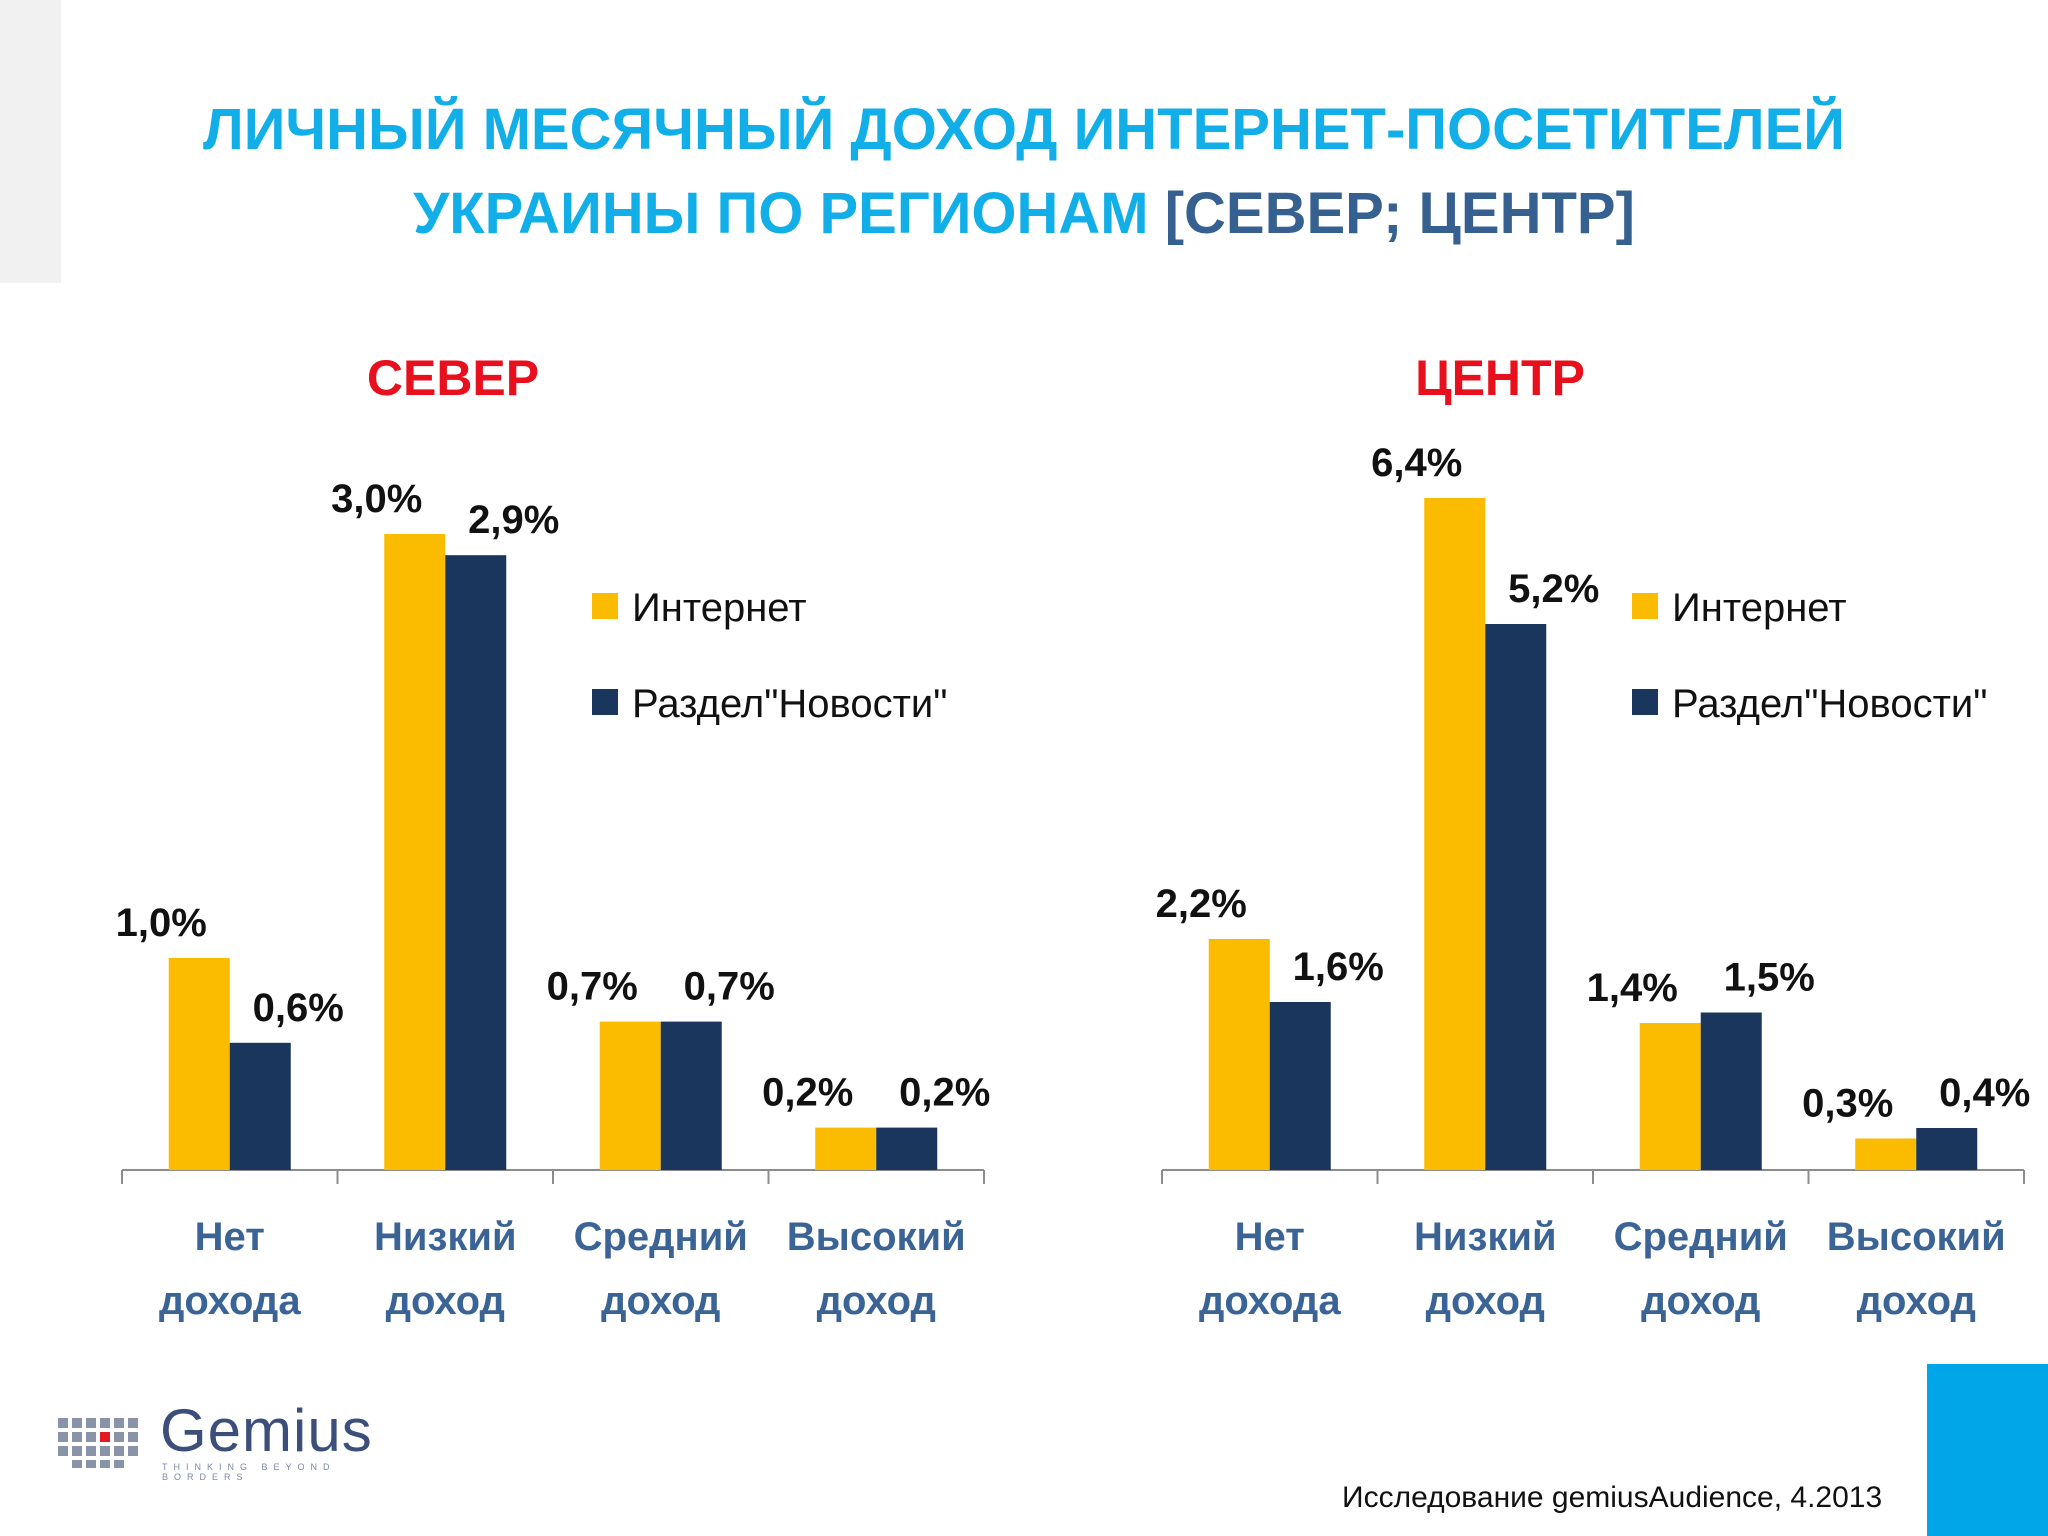 This screenshot has height=1536, width=2048. What do you see at coordinates (1553, 589) in the screenshot?
I see `center-value-label: 5,2%` at bounding box center [1553, 589].